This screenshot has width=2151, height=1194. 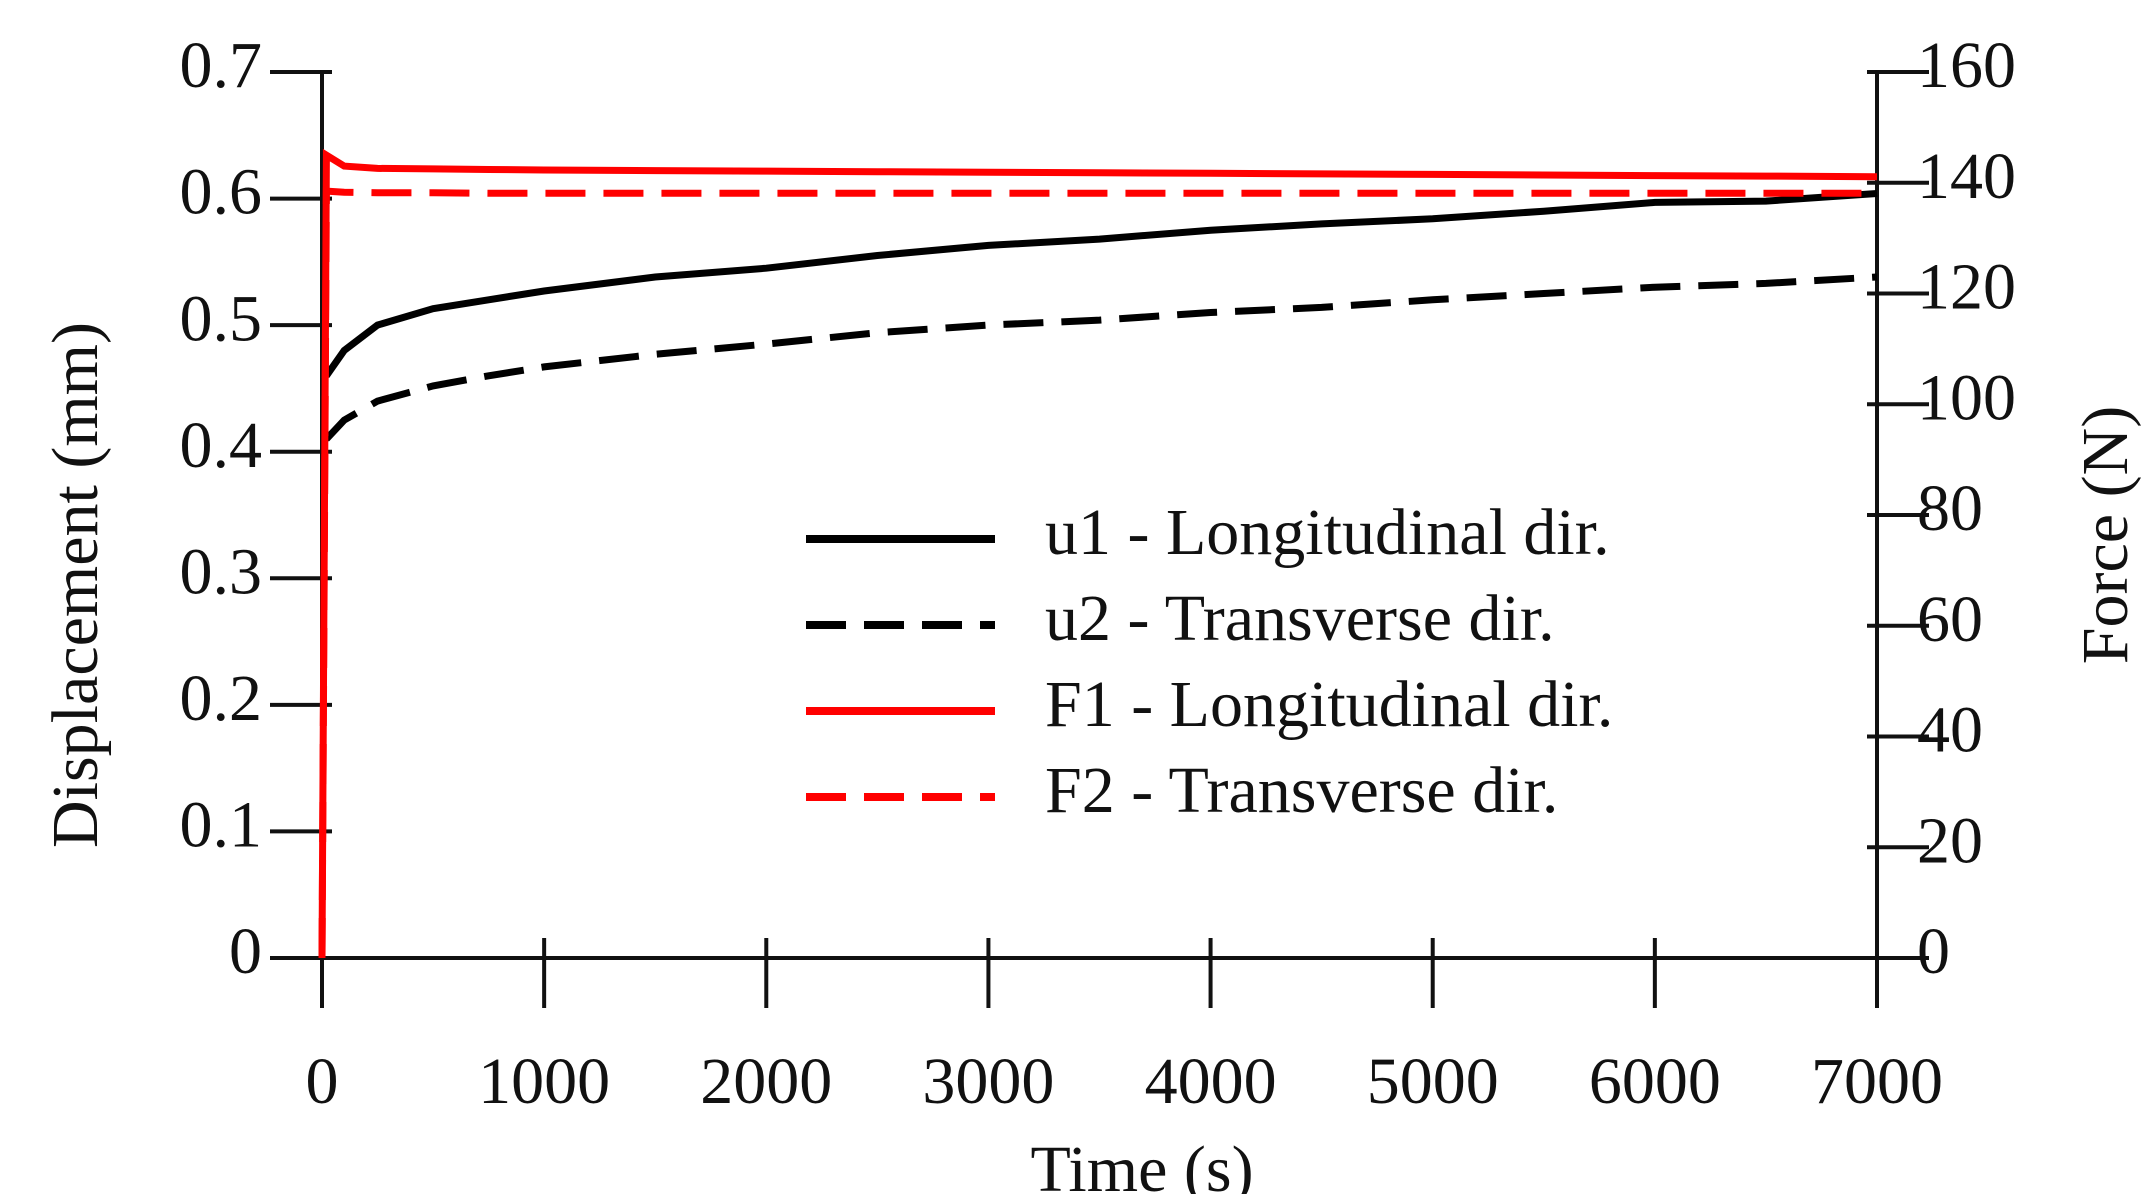 What do you see at coordinates (2105, 535) in the screenshot?
I see `y2-axis-label: Force (N)` at bounding box center [2105, 535].